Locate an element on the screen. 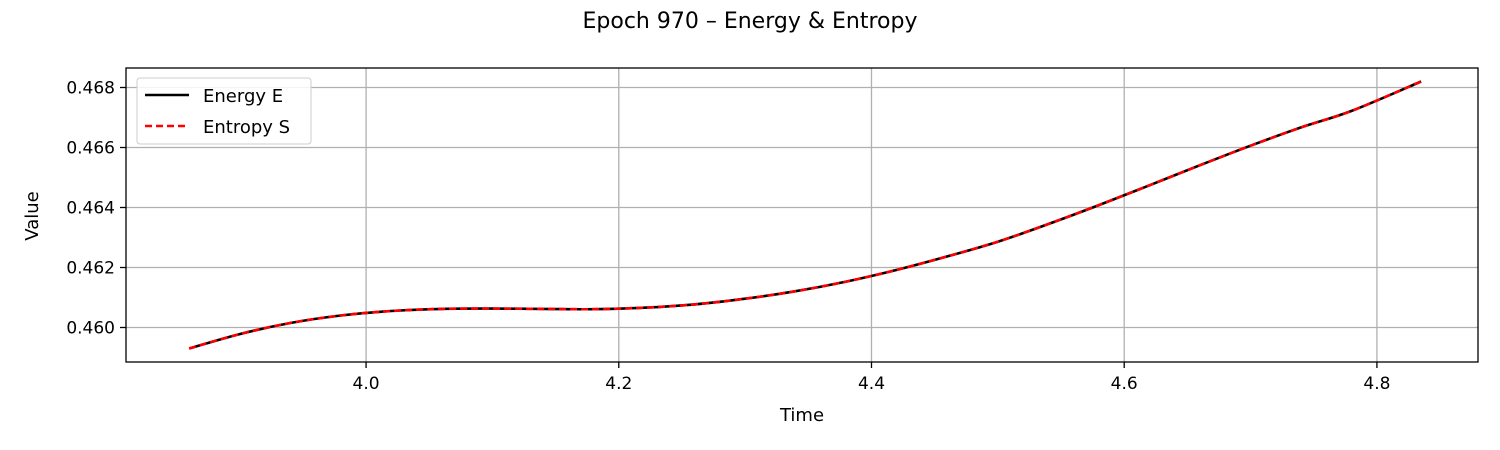  x-tick-label: 4.0 is located at coordinates (366, 384).